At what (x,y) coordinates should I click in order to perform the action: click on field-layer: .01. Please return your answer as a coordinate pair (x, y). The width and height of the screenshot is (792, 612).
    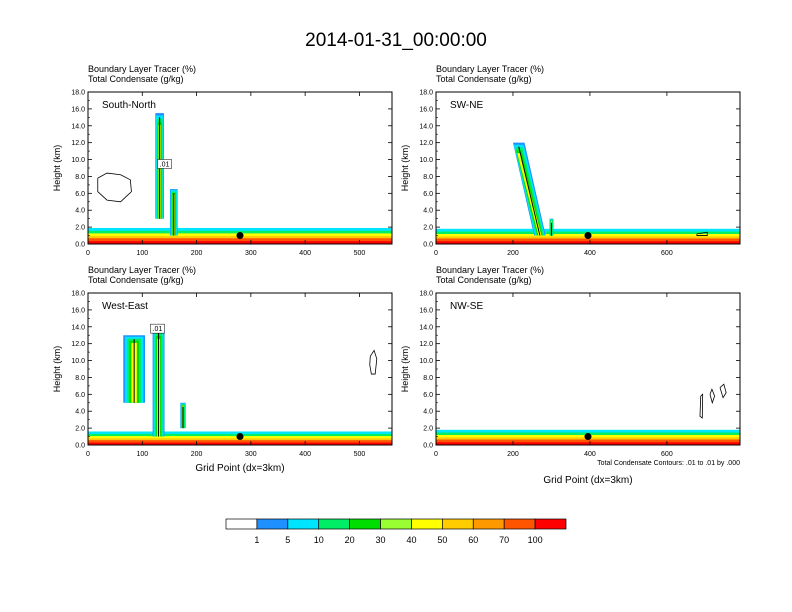
    Looking at the image, I should click on (240, 384).